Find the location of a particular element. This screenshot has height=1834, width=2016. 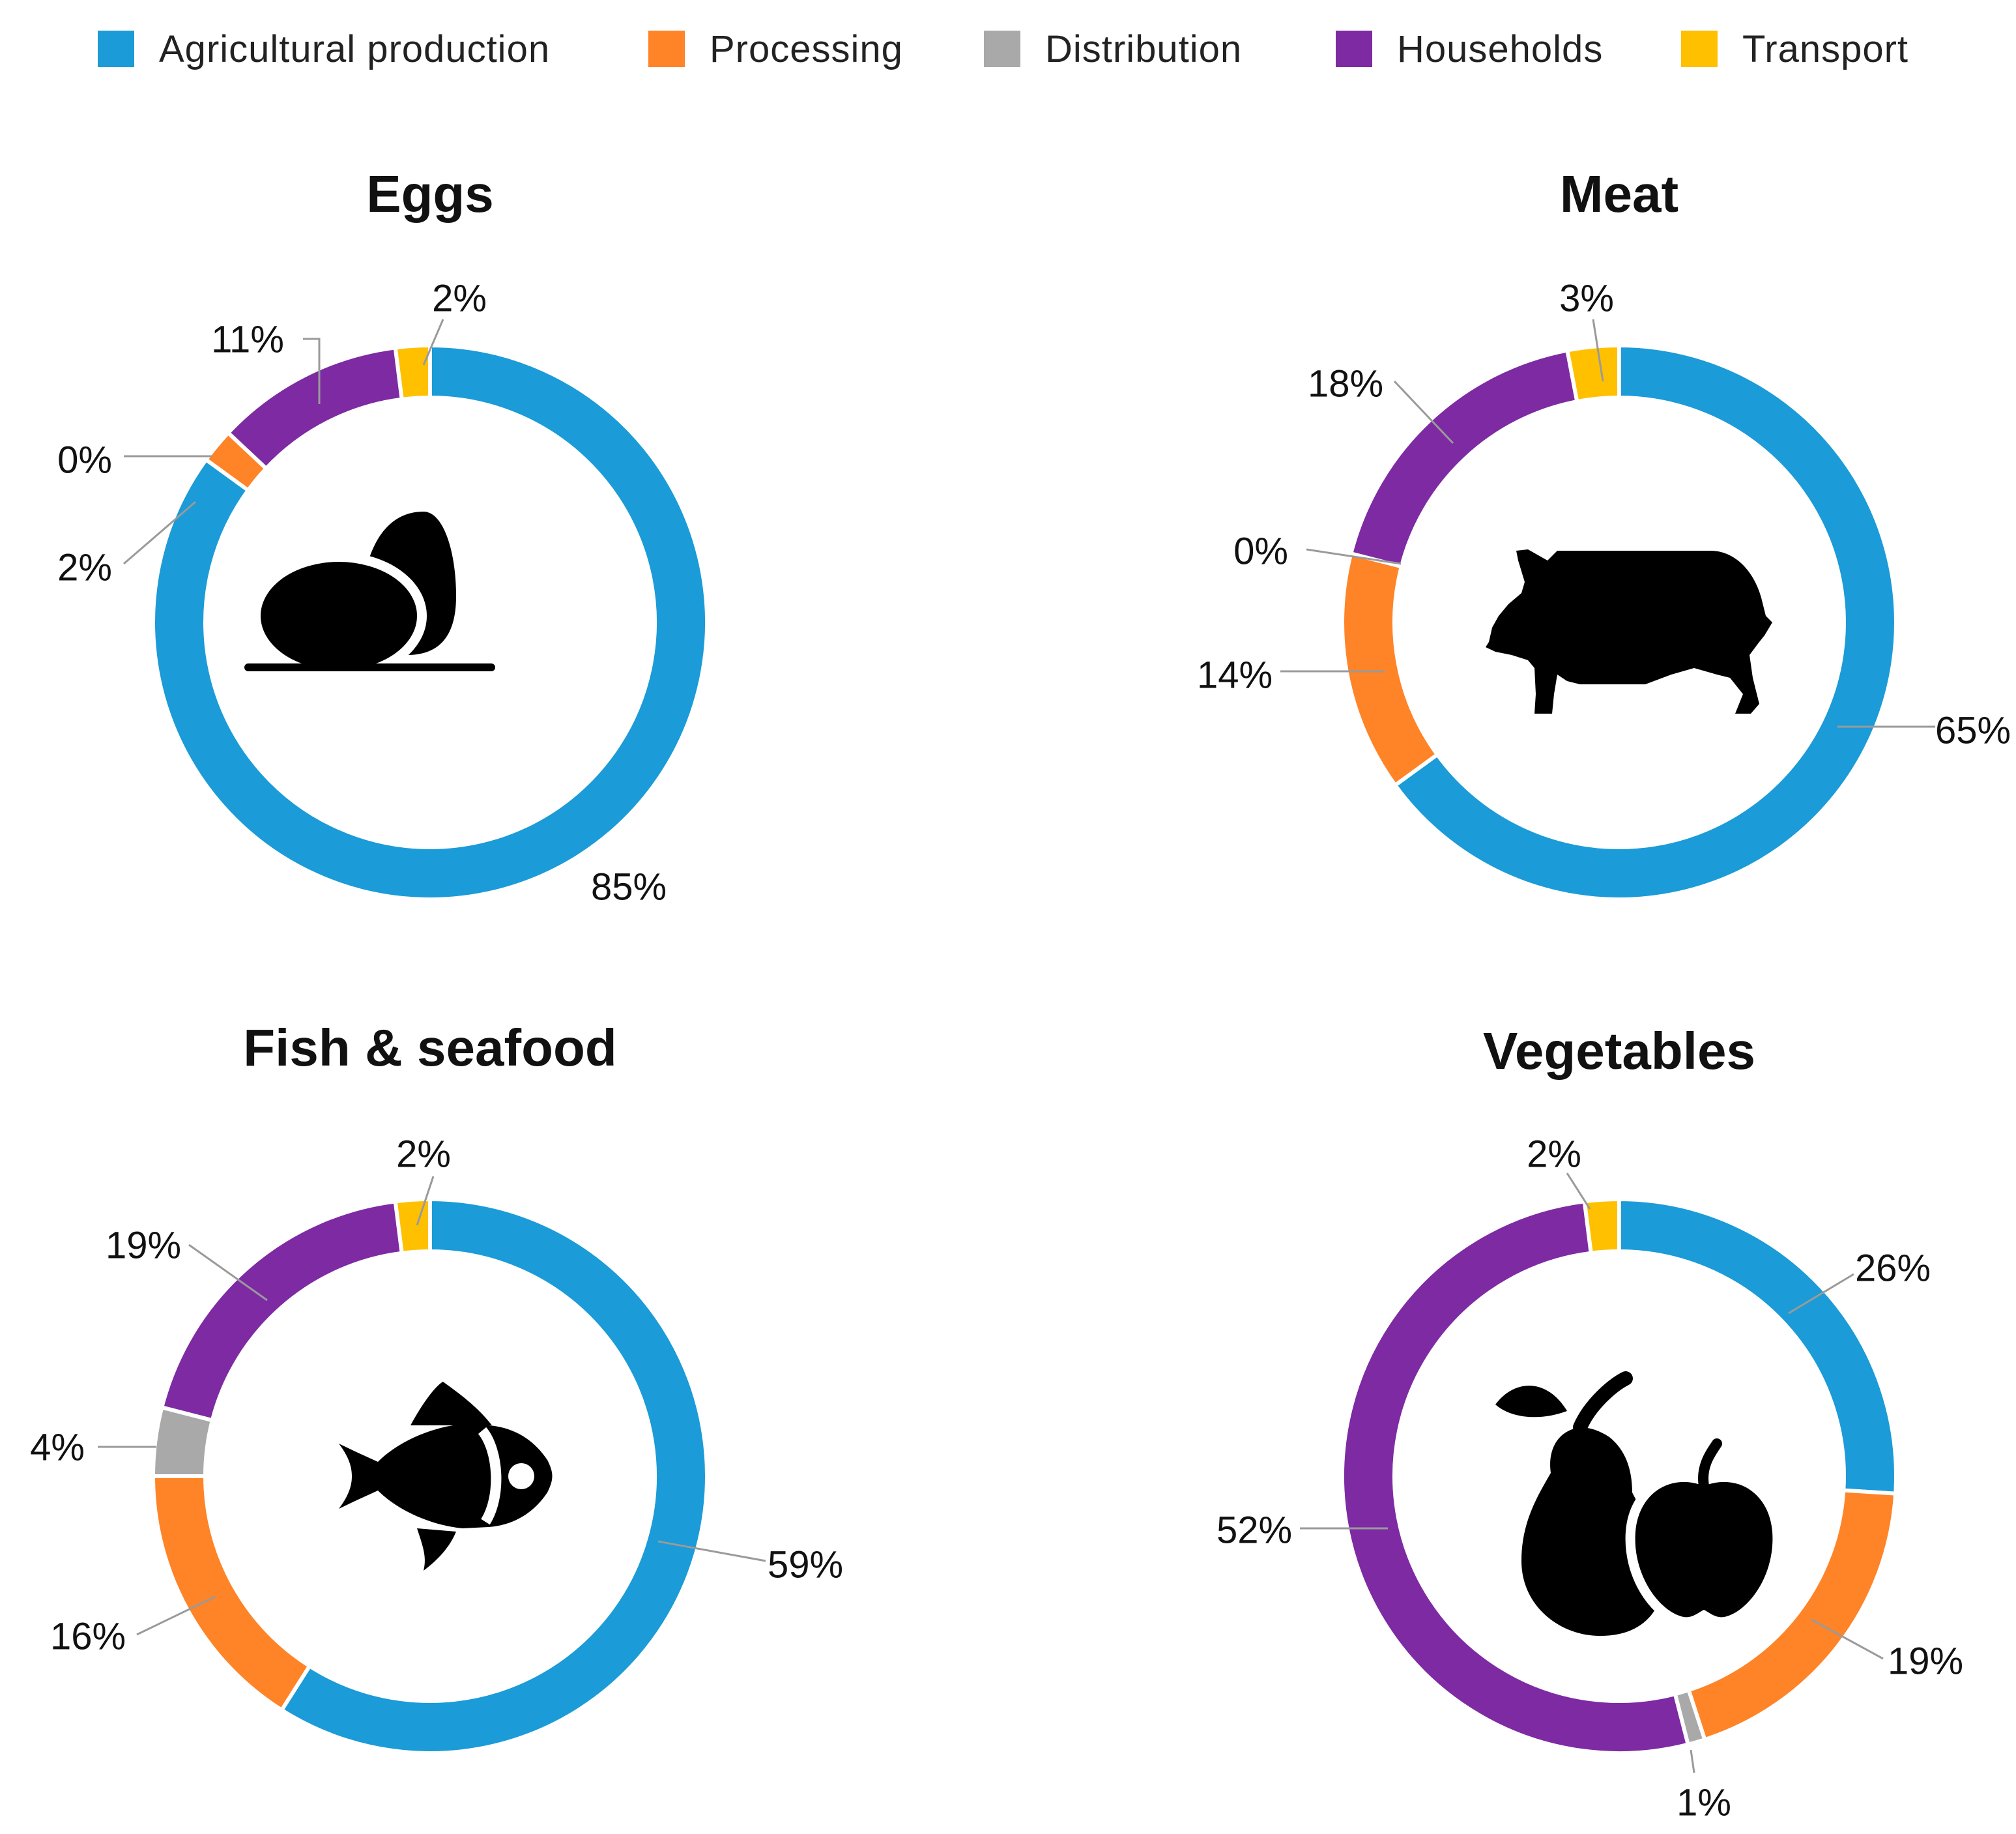

data-label: 18% is located at coordinates (1345, 384).